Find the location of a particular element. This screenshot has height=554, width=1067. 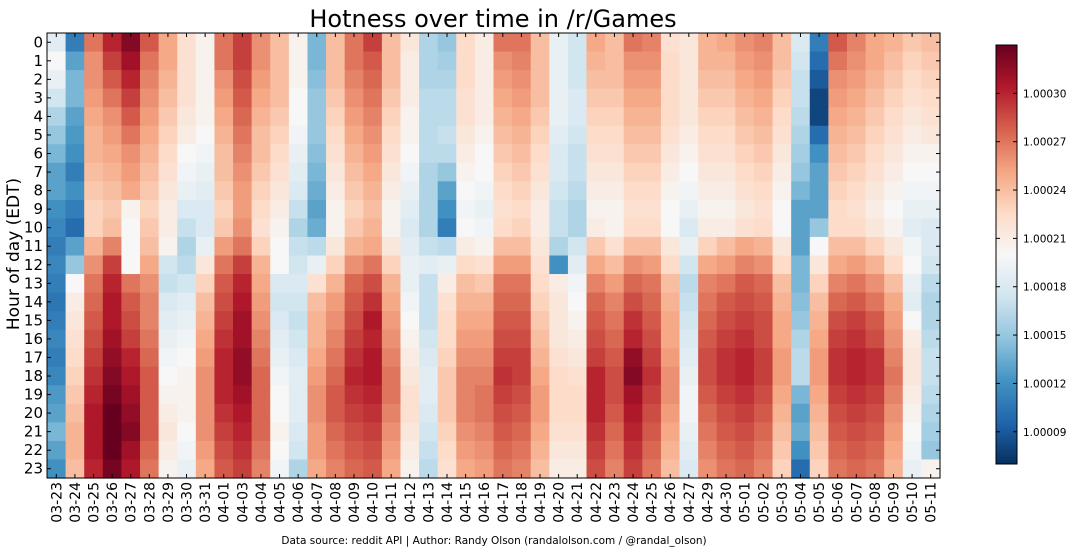

colorbar-tick-label: 1.00024 is located at coordinates (1045, 191).